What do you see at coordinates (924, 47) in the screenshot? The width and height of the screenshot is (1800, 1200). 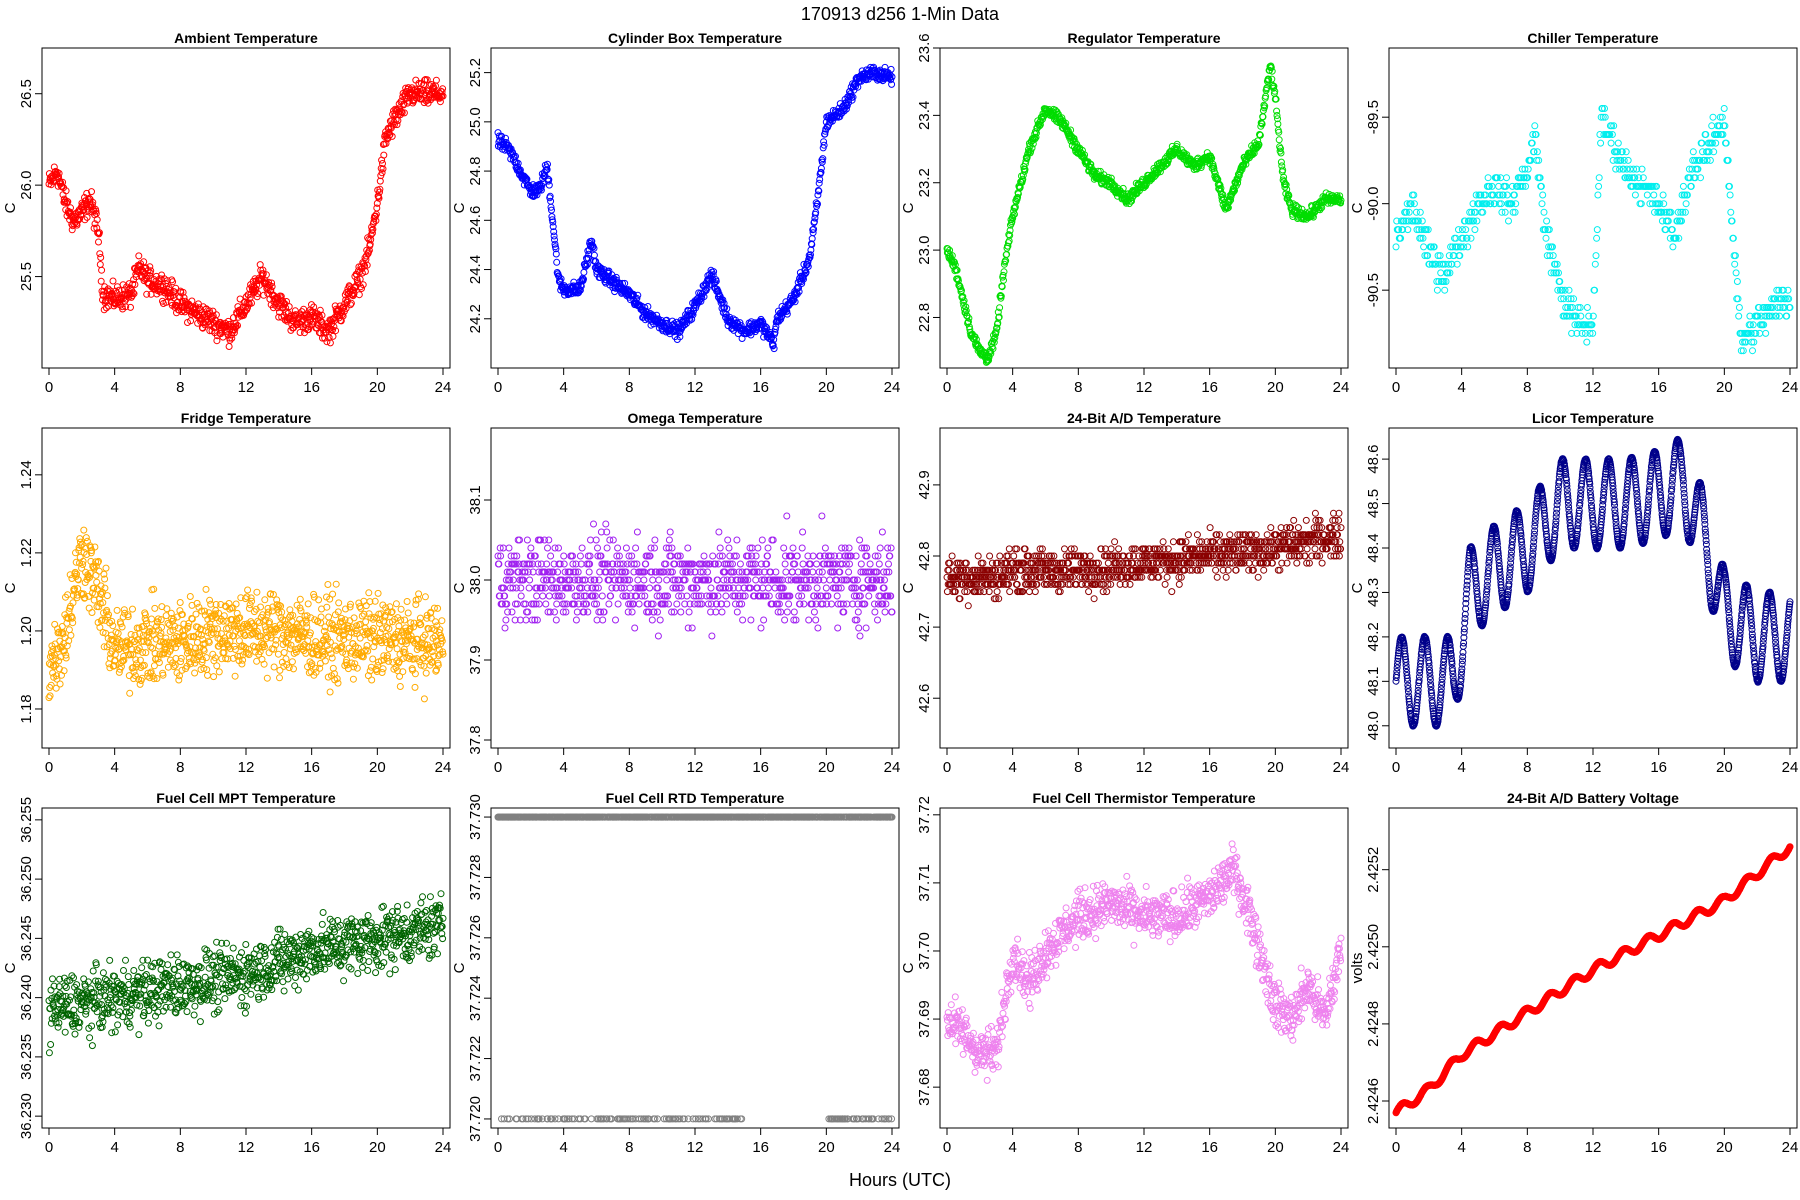 I see `y-tick-label: 23.6` at bounding box center [924, 47].